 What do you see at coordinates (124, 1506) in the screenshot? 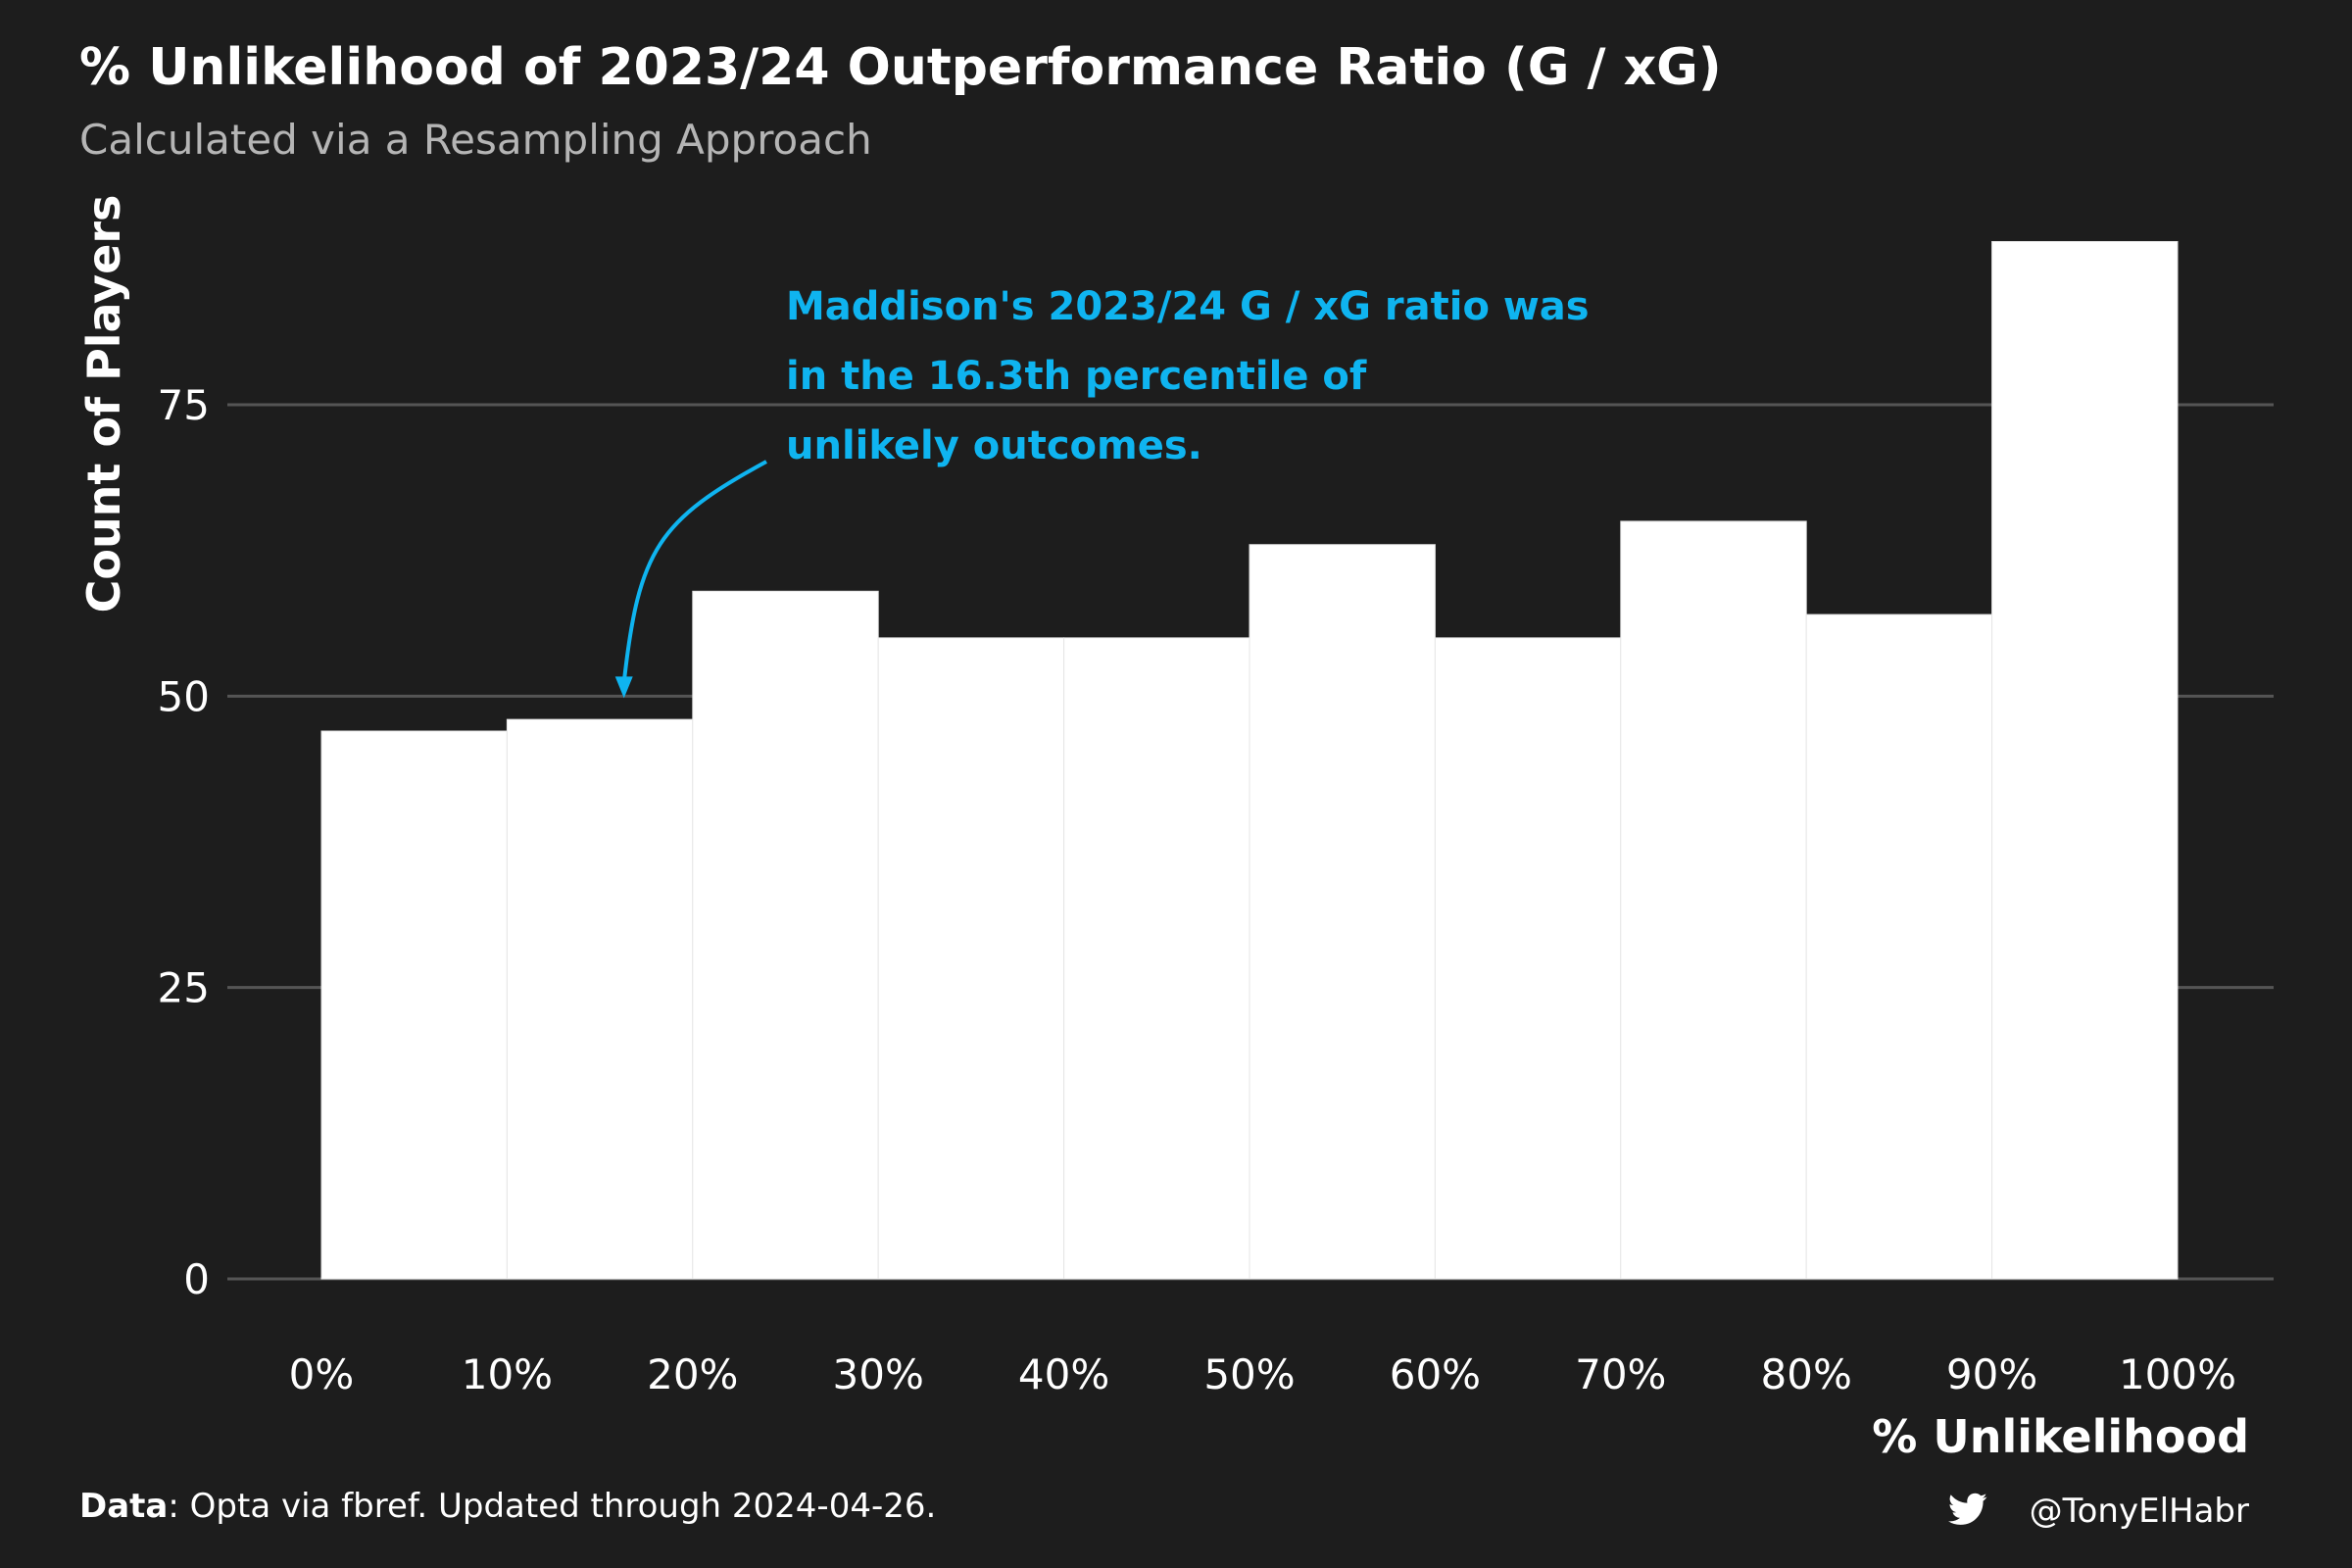
I see `caption-bold: Data` at bounding box center [124, 1506].